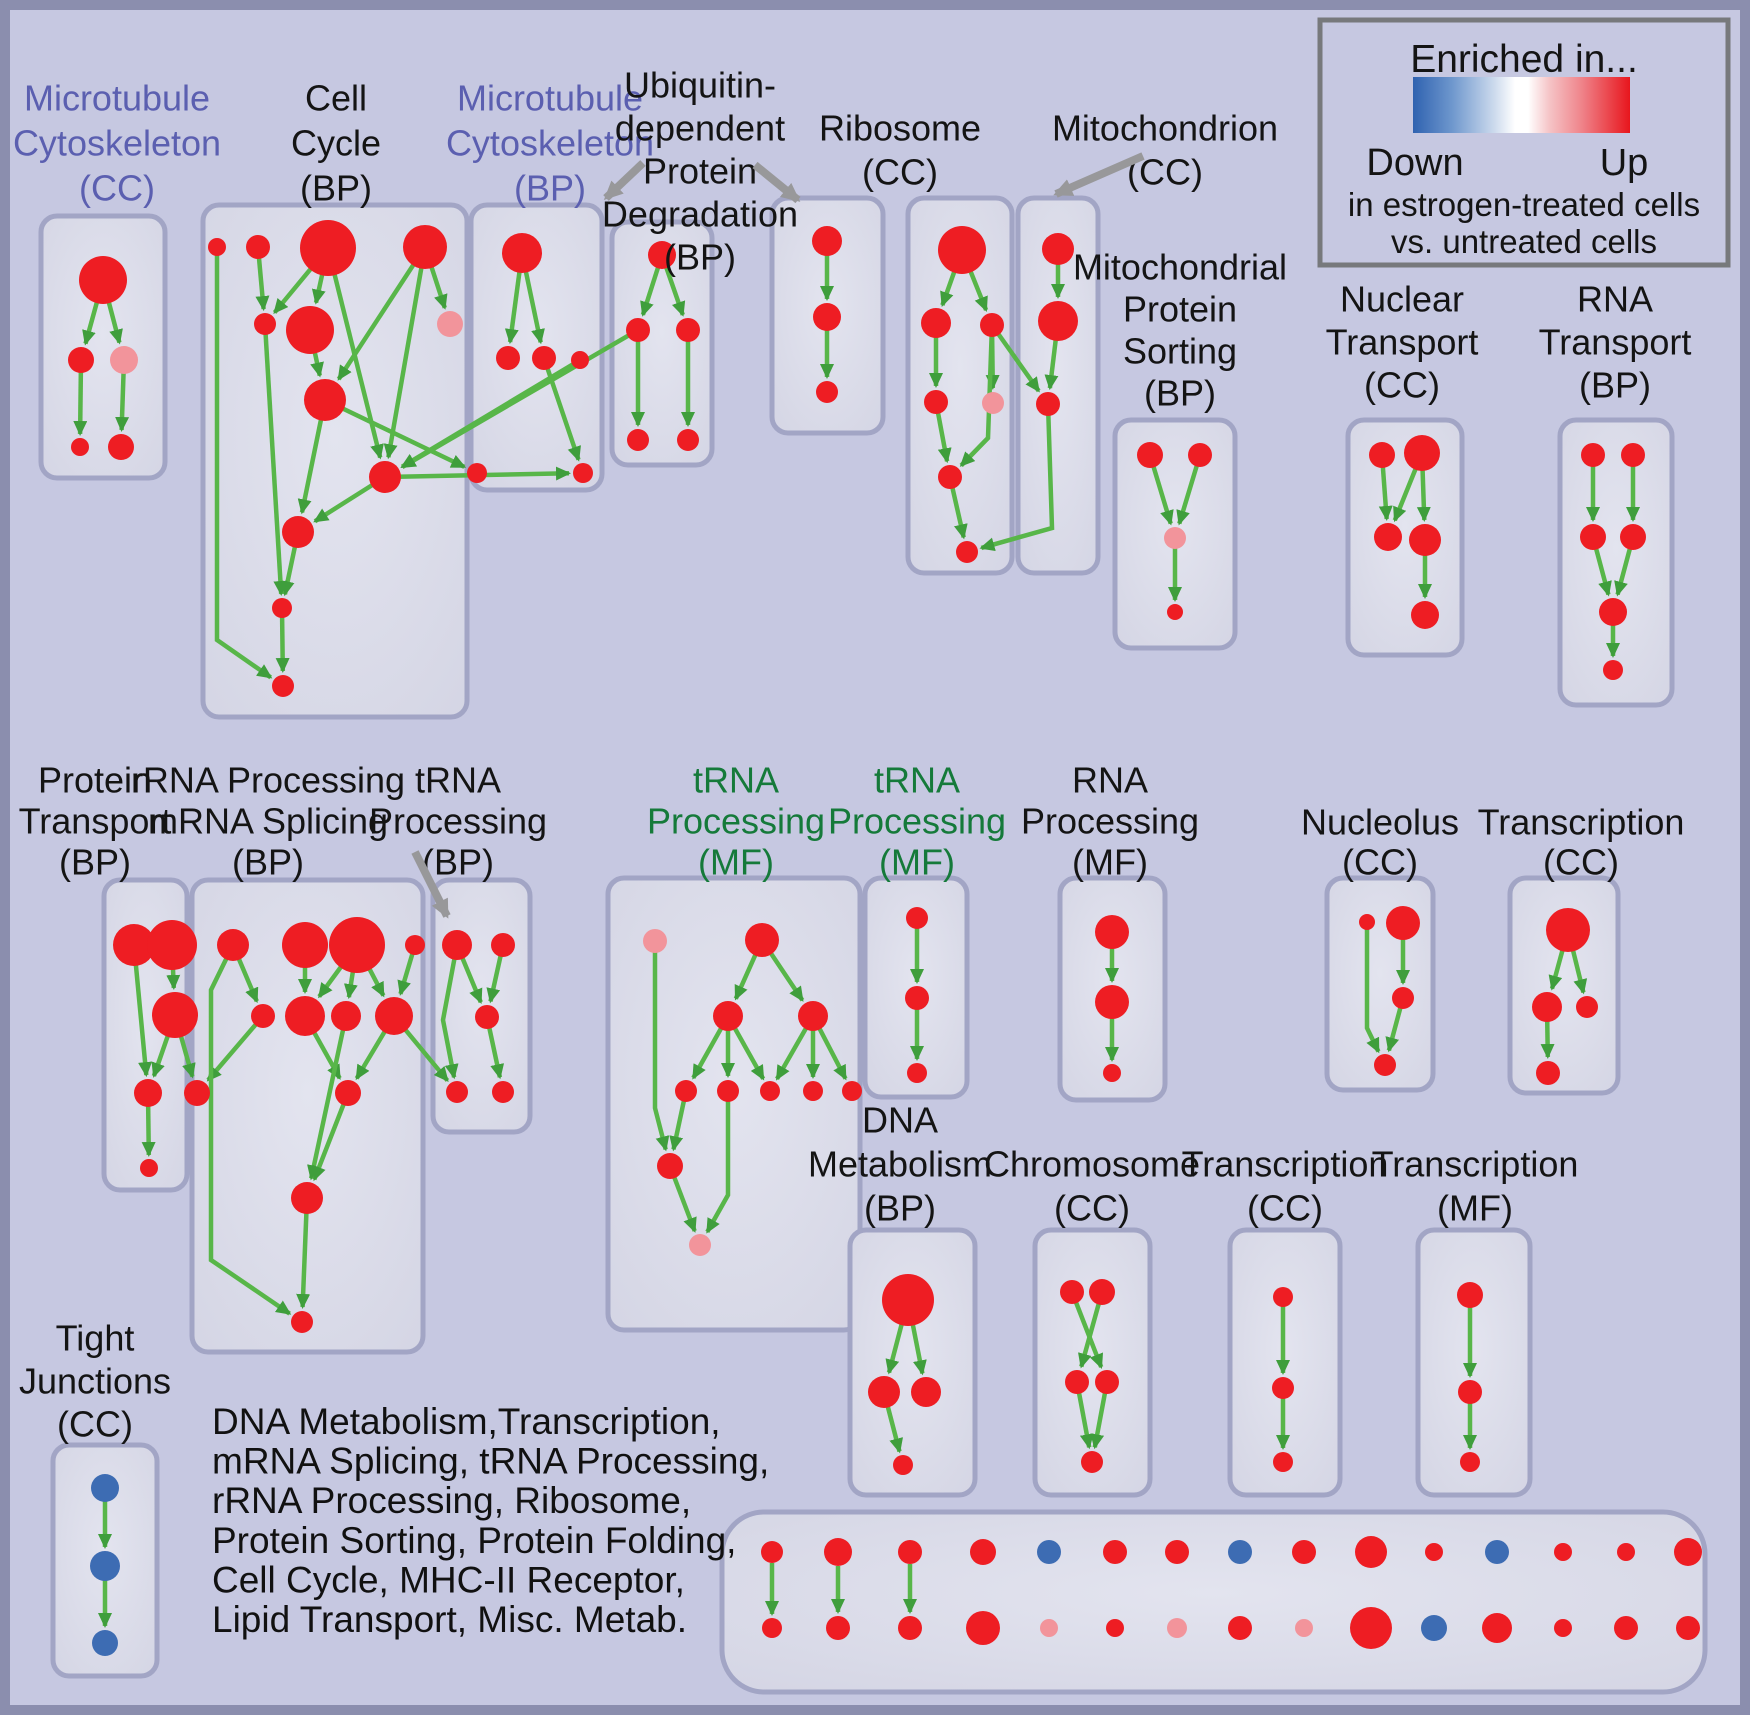 The height and width of the screenshot is (1715, 1750). What do you see at coordinates (458, 821) in the screenshot?
I see `cluster-label-trna-bp: Processing` at bounding box center [458, 821].